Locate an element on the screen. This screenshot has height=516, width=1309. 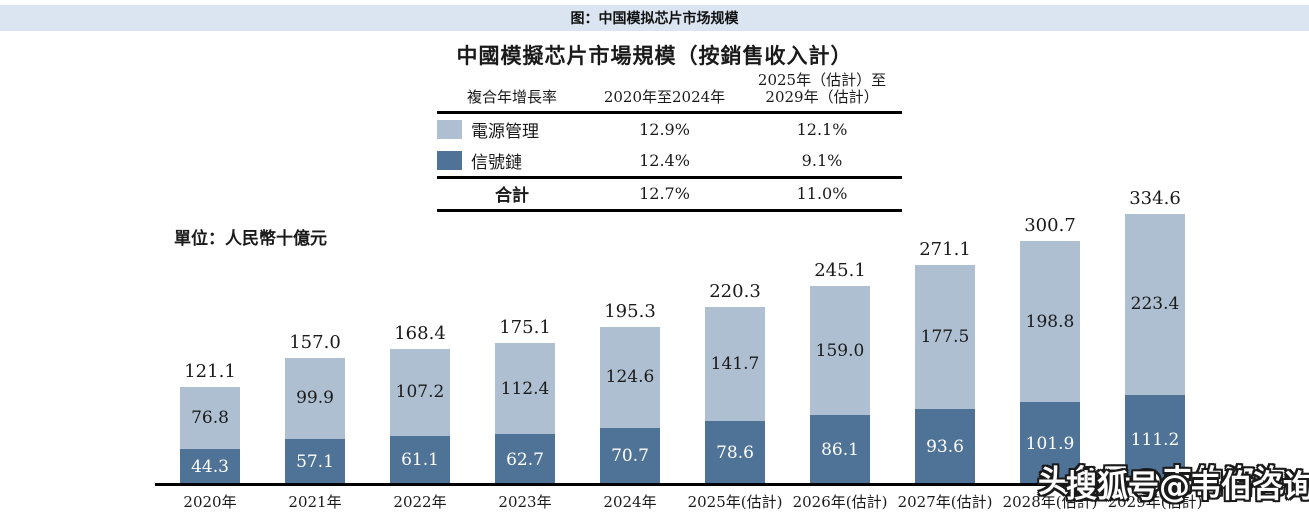
signal-chain-segment: 61.1 is located at coordinates (420, 460).